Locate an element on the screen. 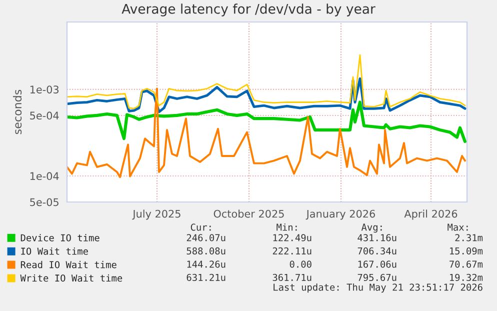 This screenshot has height=311, width=497. text: 0.00 is located at coordinates (301, 264).